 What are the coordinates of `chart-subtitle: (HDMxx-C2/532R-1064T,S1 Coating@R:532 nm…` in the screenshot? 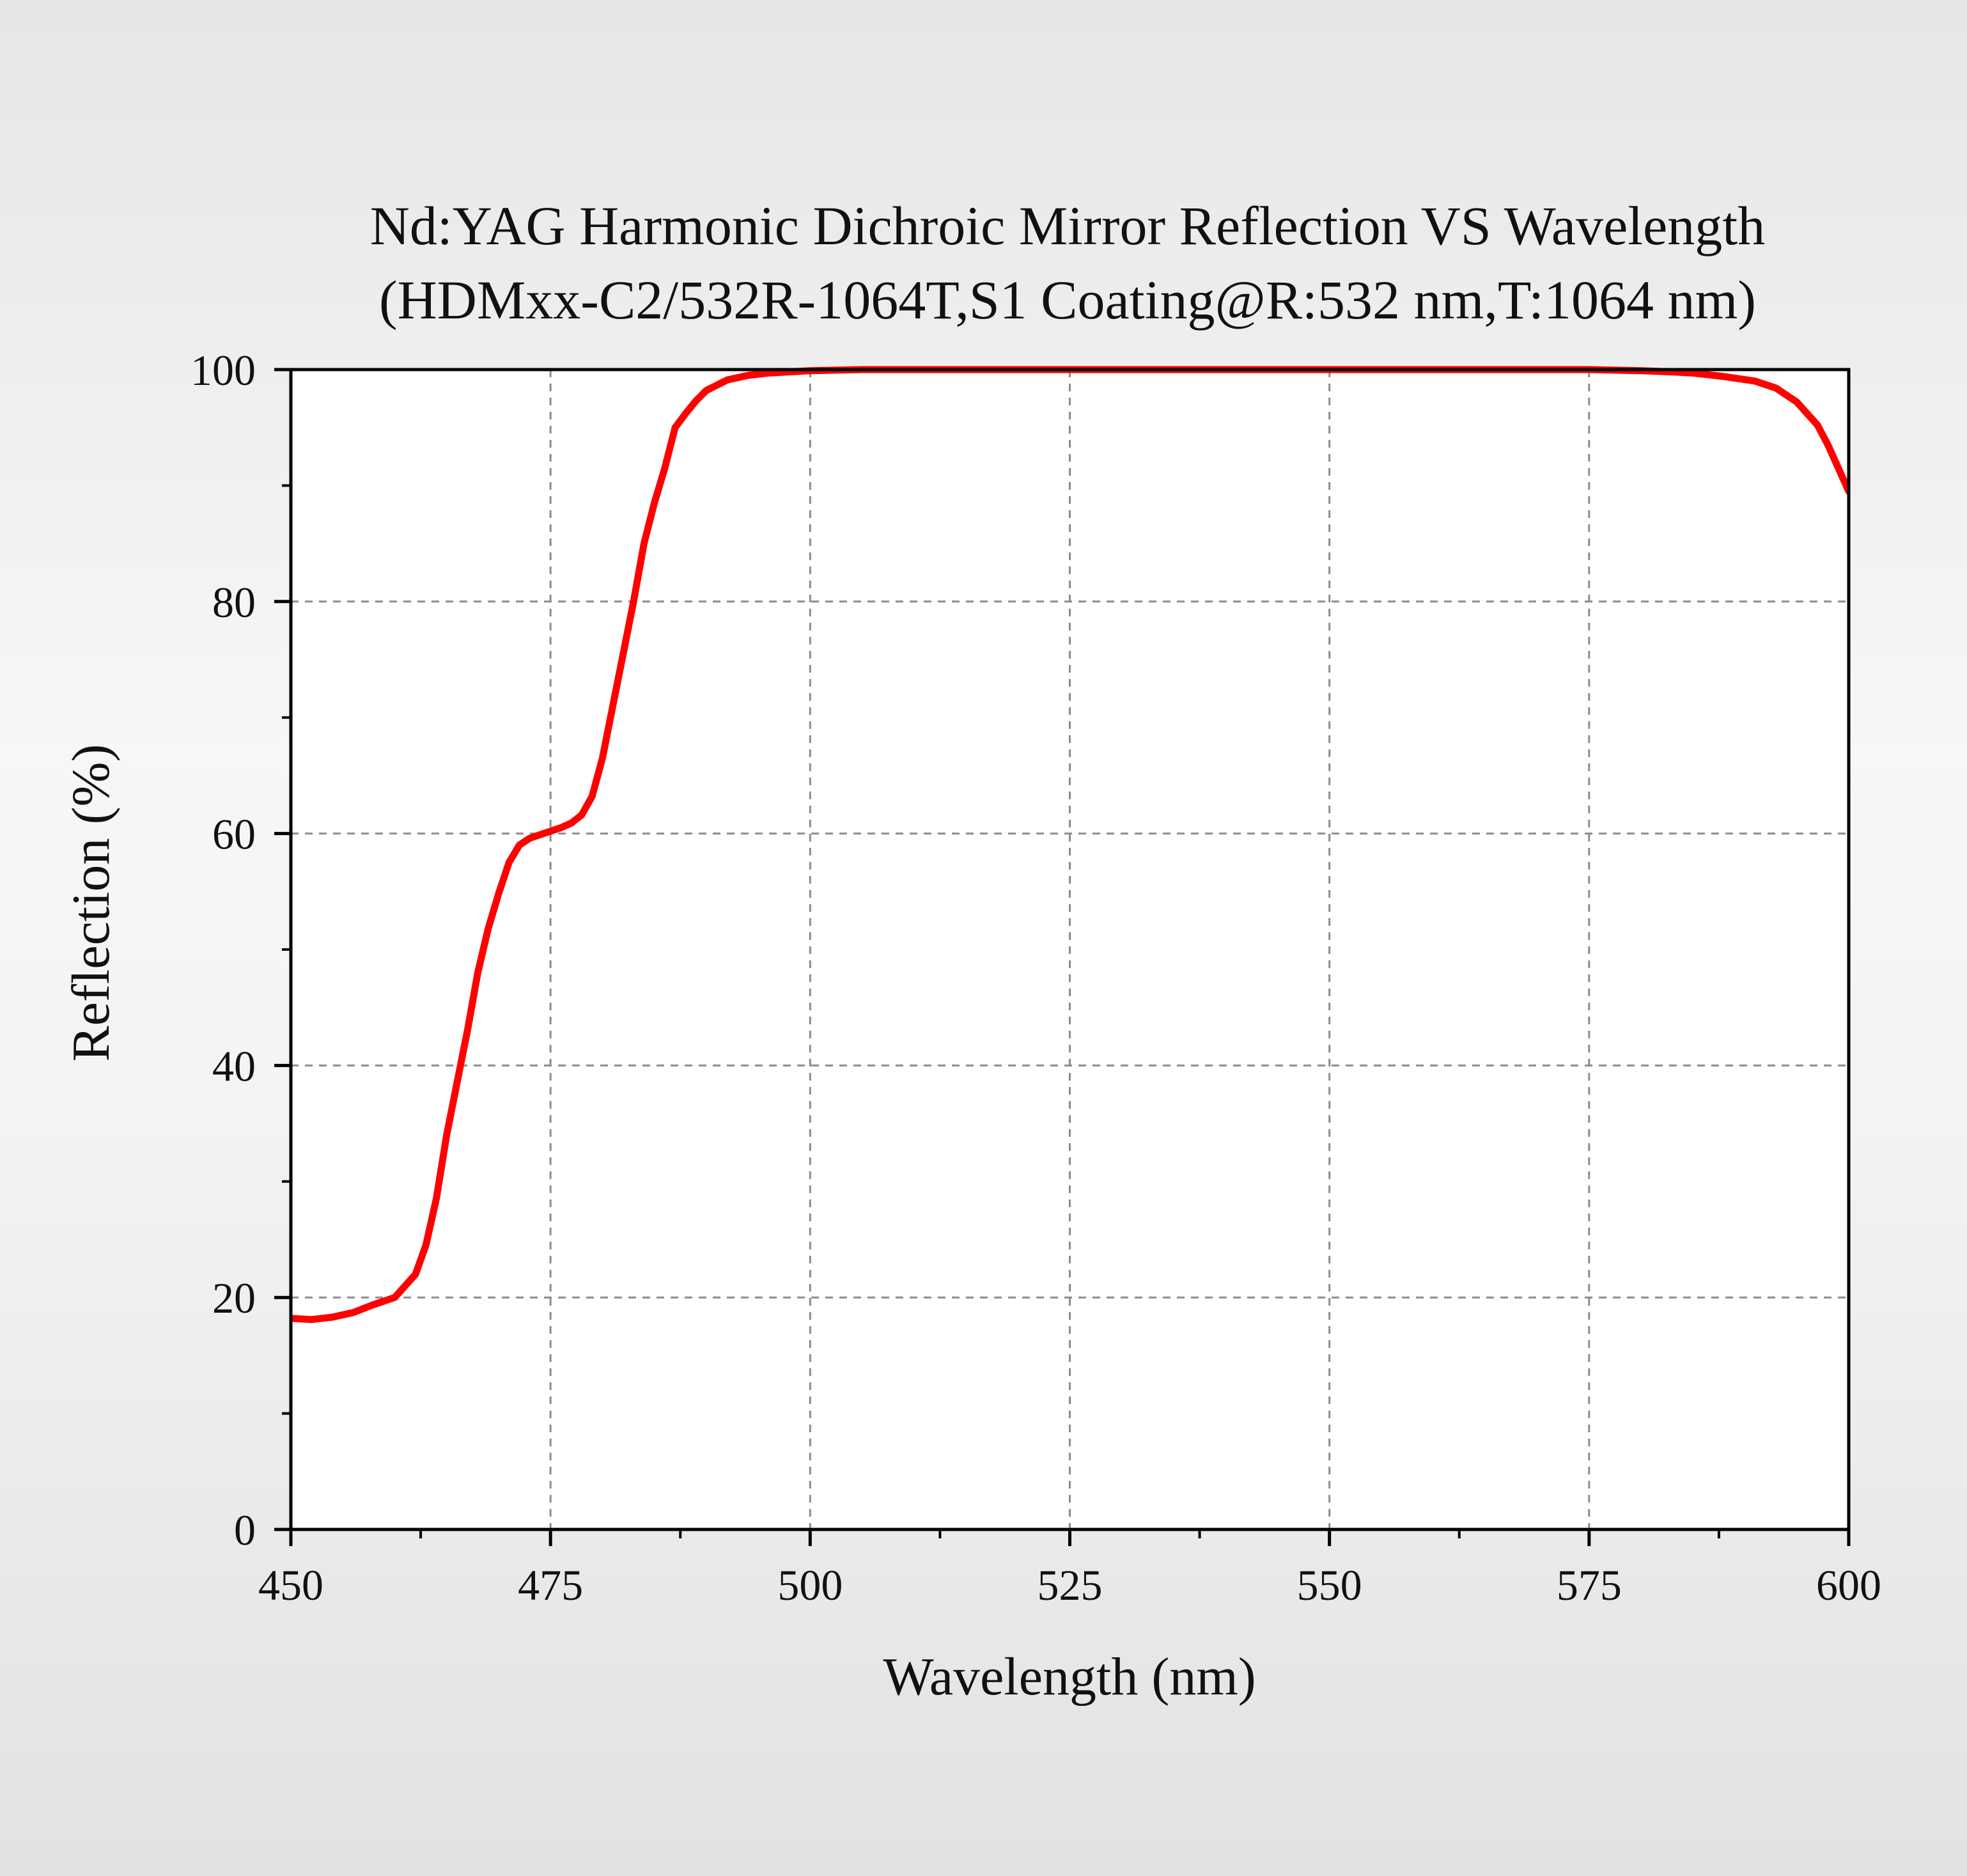 It's located at (1067, 300).